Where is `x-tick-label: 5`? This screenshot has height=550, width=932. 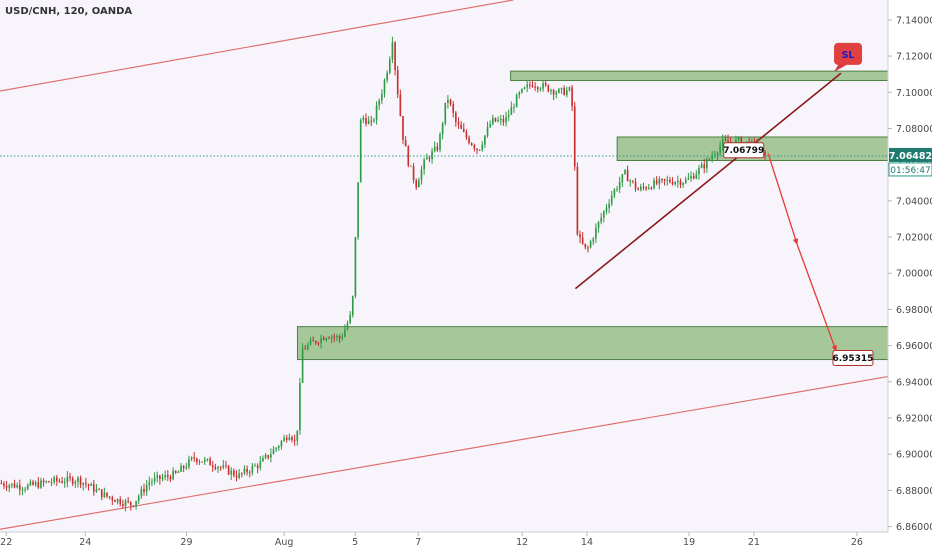 x-tick-label: 5 is located at coordinates (355, 542).